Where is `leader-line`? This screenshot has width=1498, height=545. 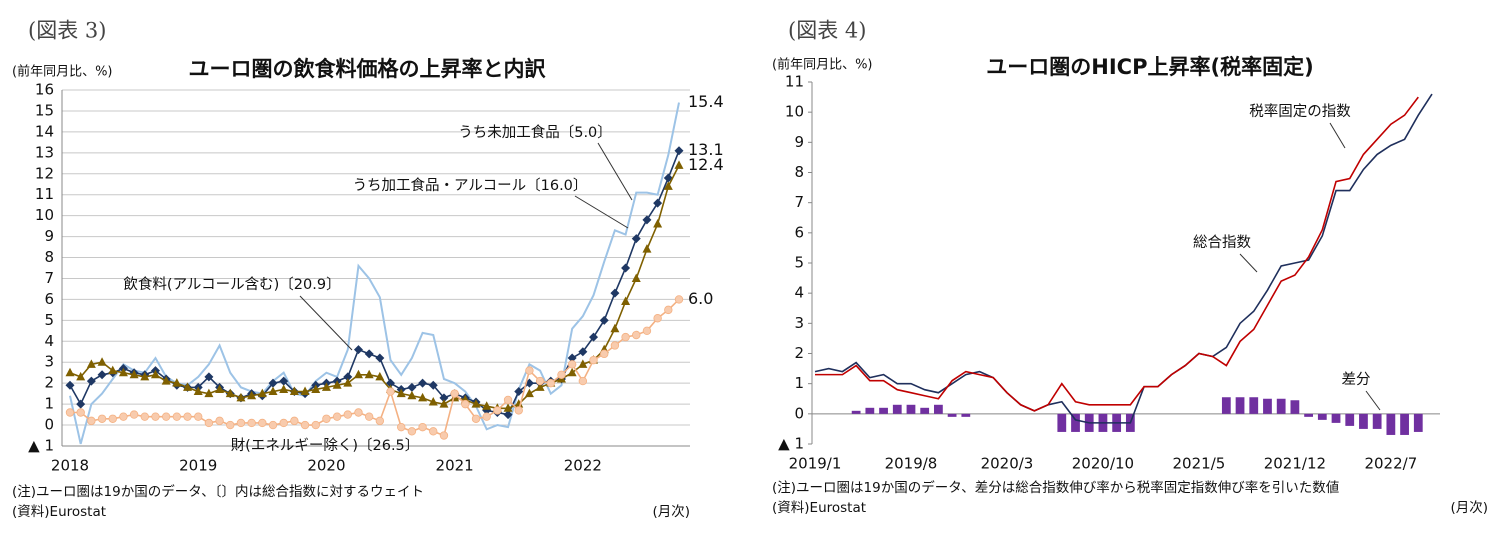
leader-line is located at coordinates (601, 212).